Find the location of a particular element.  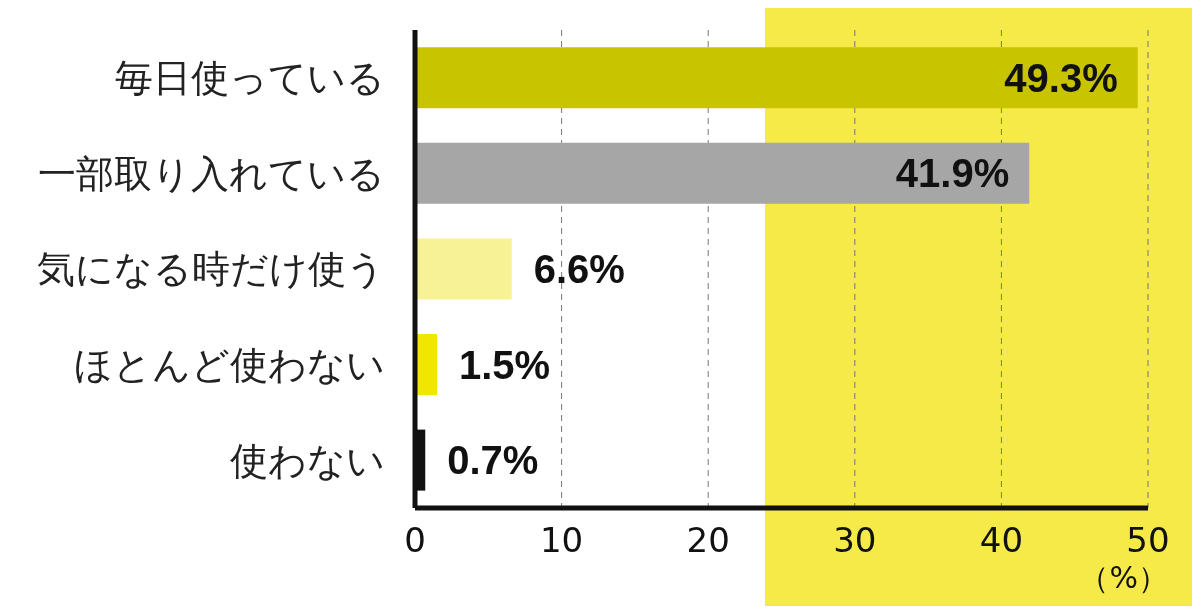

y-tick-label: 毎日使っている is located at coordinates (250, 78).